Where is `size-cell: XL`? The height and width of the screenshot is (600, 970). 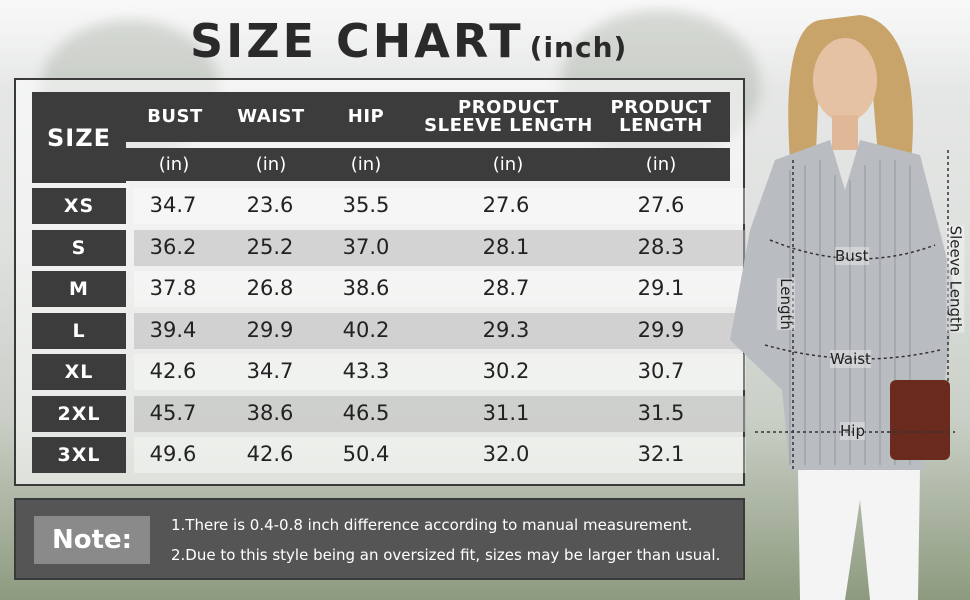 size-cell: XL is located at coordinates (79, 372).